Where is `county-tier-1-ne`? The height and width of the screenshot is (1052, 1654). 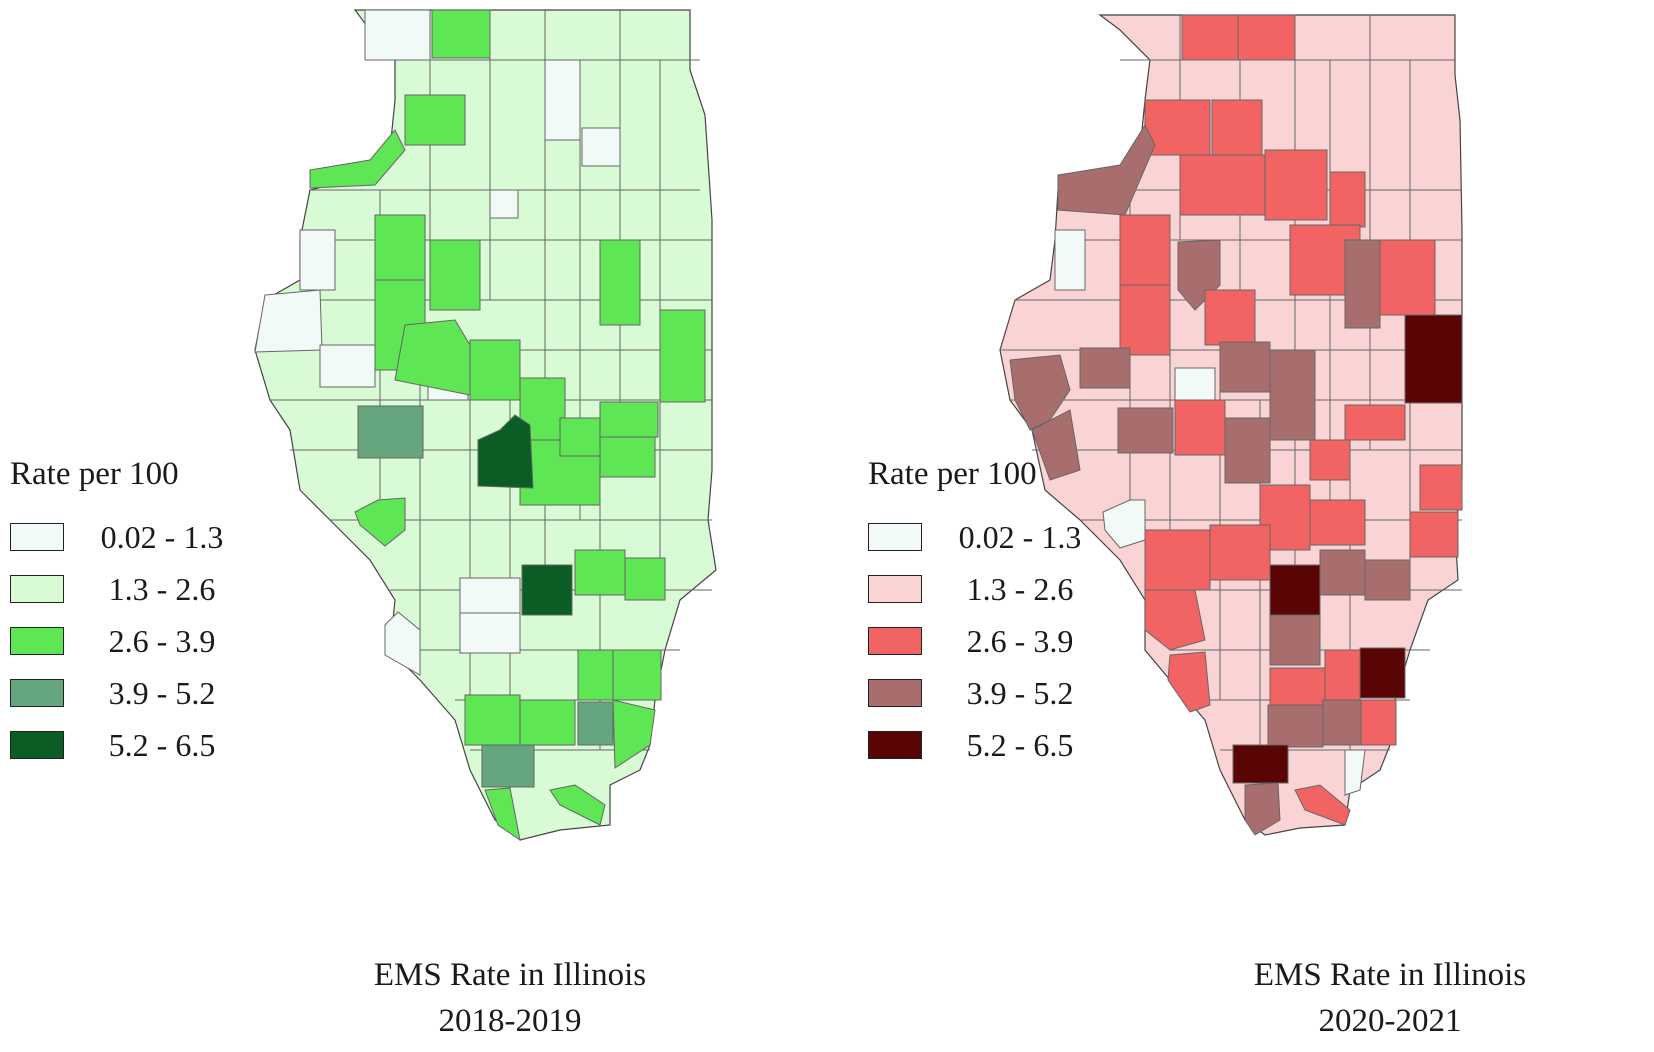
county-tier-1-ne is located at coordinates (601, 147).